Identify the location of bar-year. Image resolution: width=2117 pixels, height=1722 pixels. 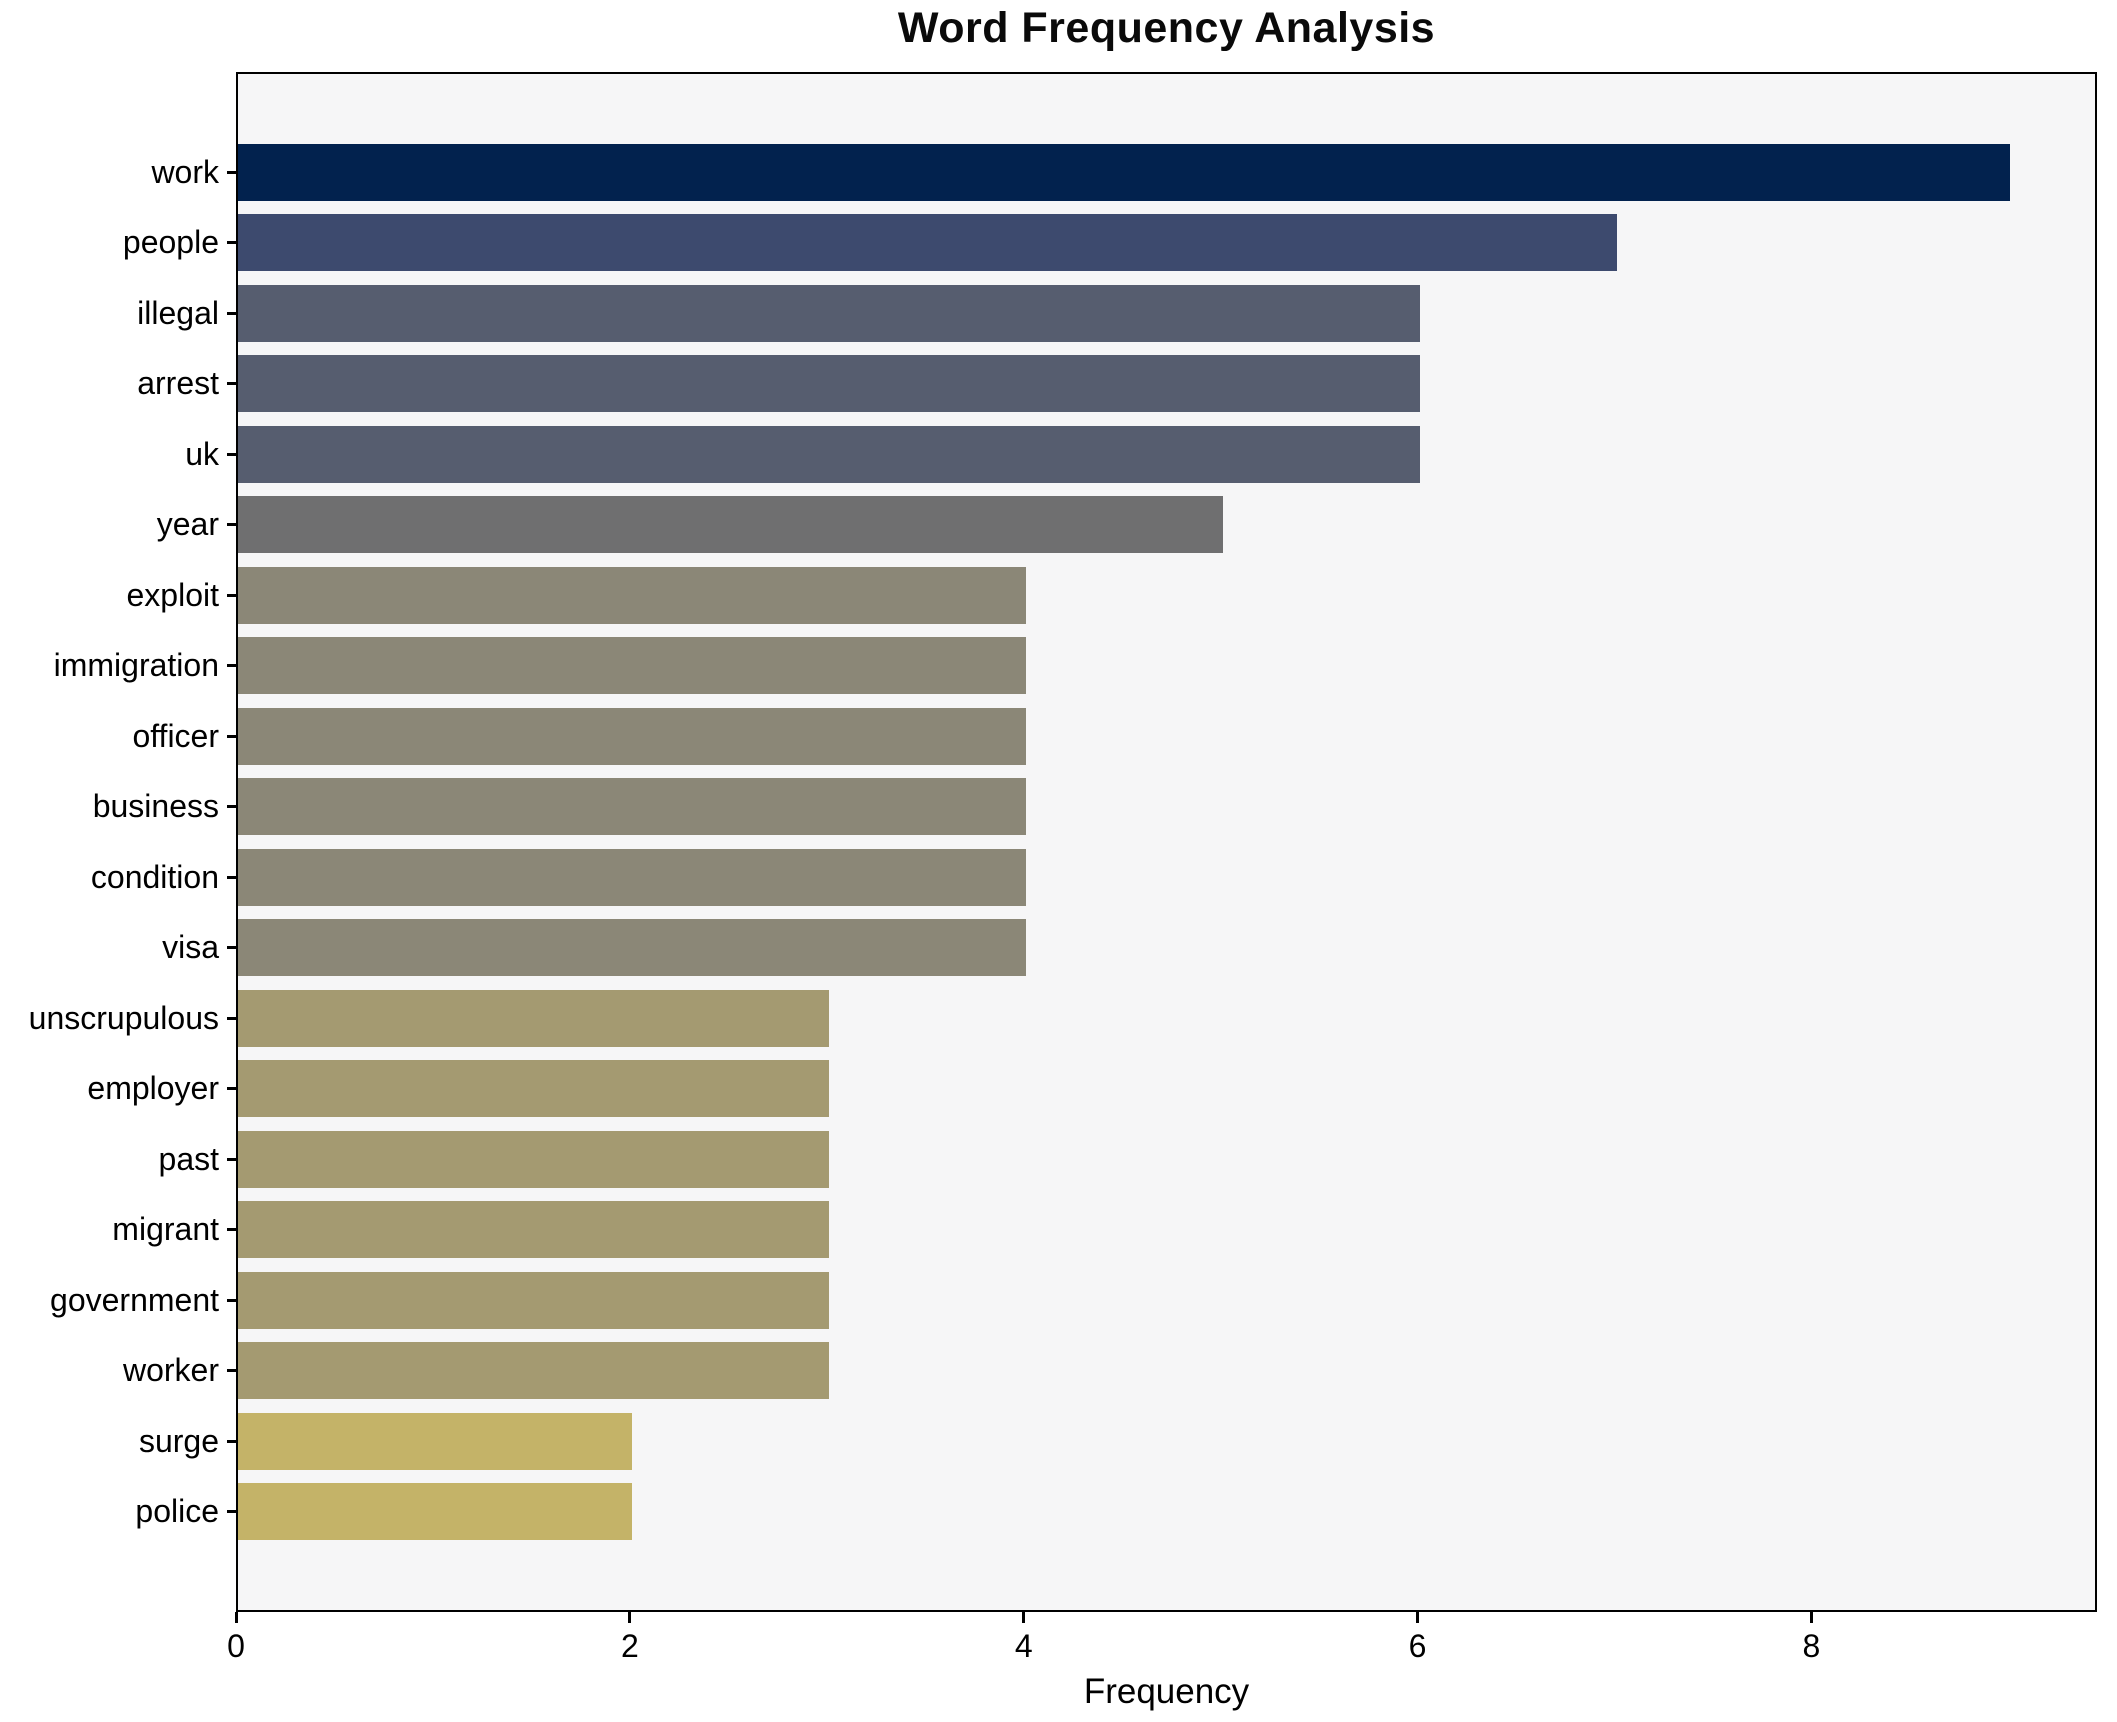
(730, 525).